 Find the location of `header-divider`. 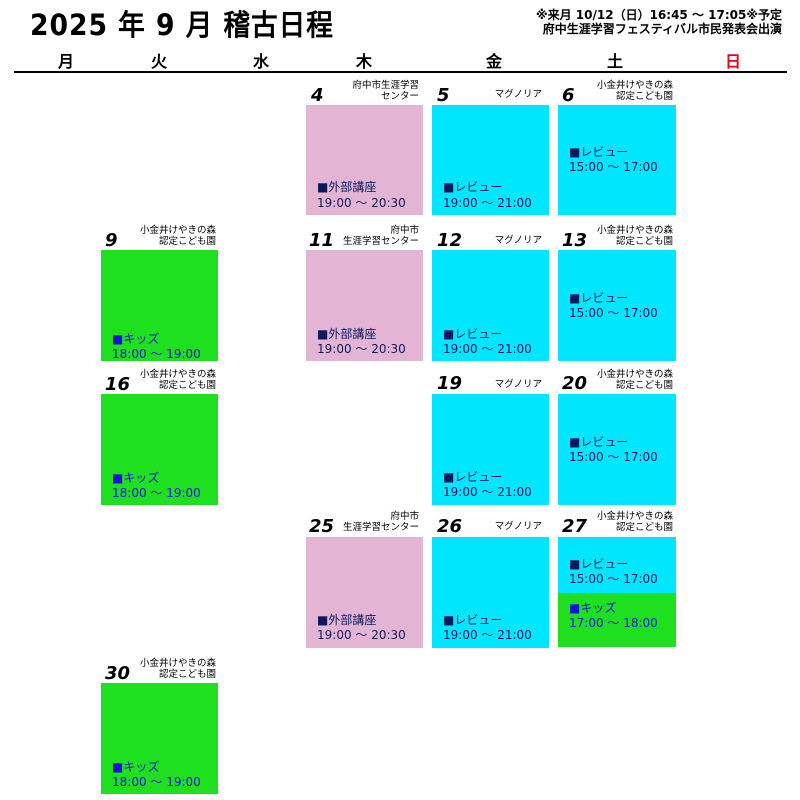

header-divider is located at coordinates (400, 72).